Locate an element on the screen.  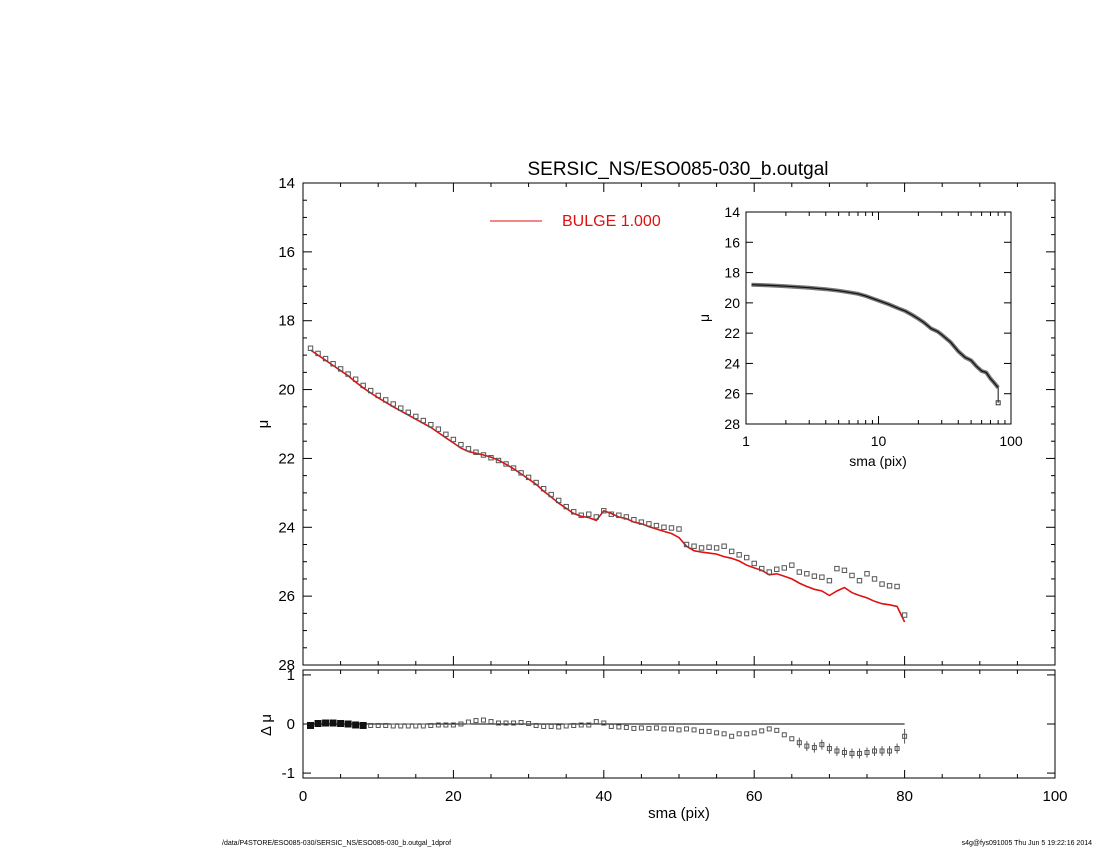
main-y-tick-label: 24 is located at coordinates (286, 527).